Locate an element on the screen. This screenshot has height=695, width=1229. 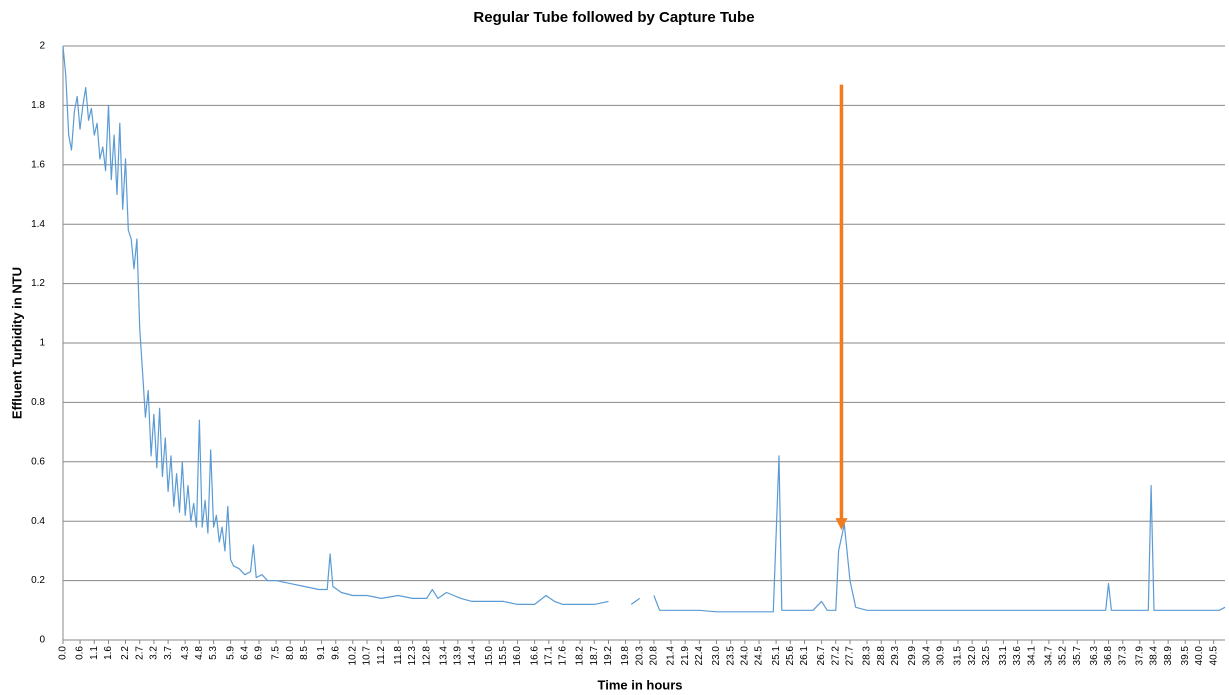
x-tick-label: 12.3 is located at coordinates (412, 656).